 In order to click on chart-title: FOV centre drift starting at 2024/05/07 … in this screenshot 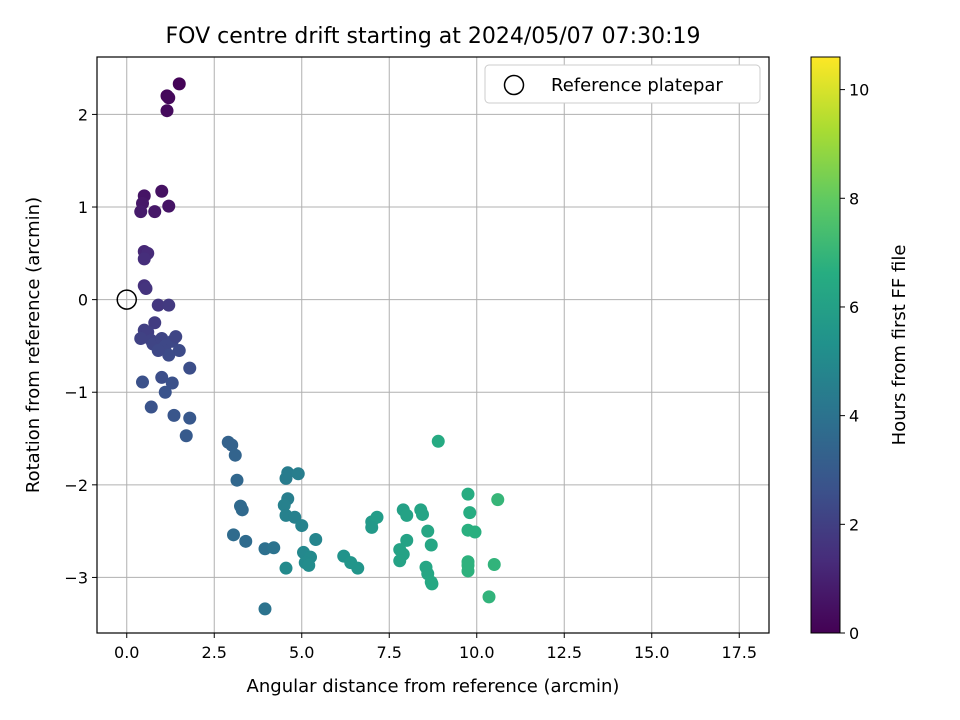, I will do `click(433, 36)`.